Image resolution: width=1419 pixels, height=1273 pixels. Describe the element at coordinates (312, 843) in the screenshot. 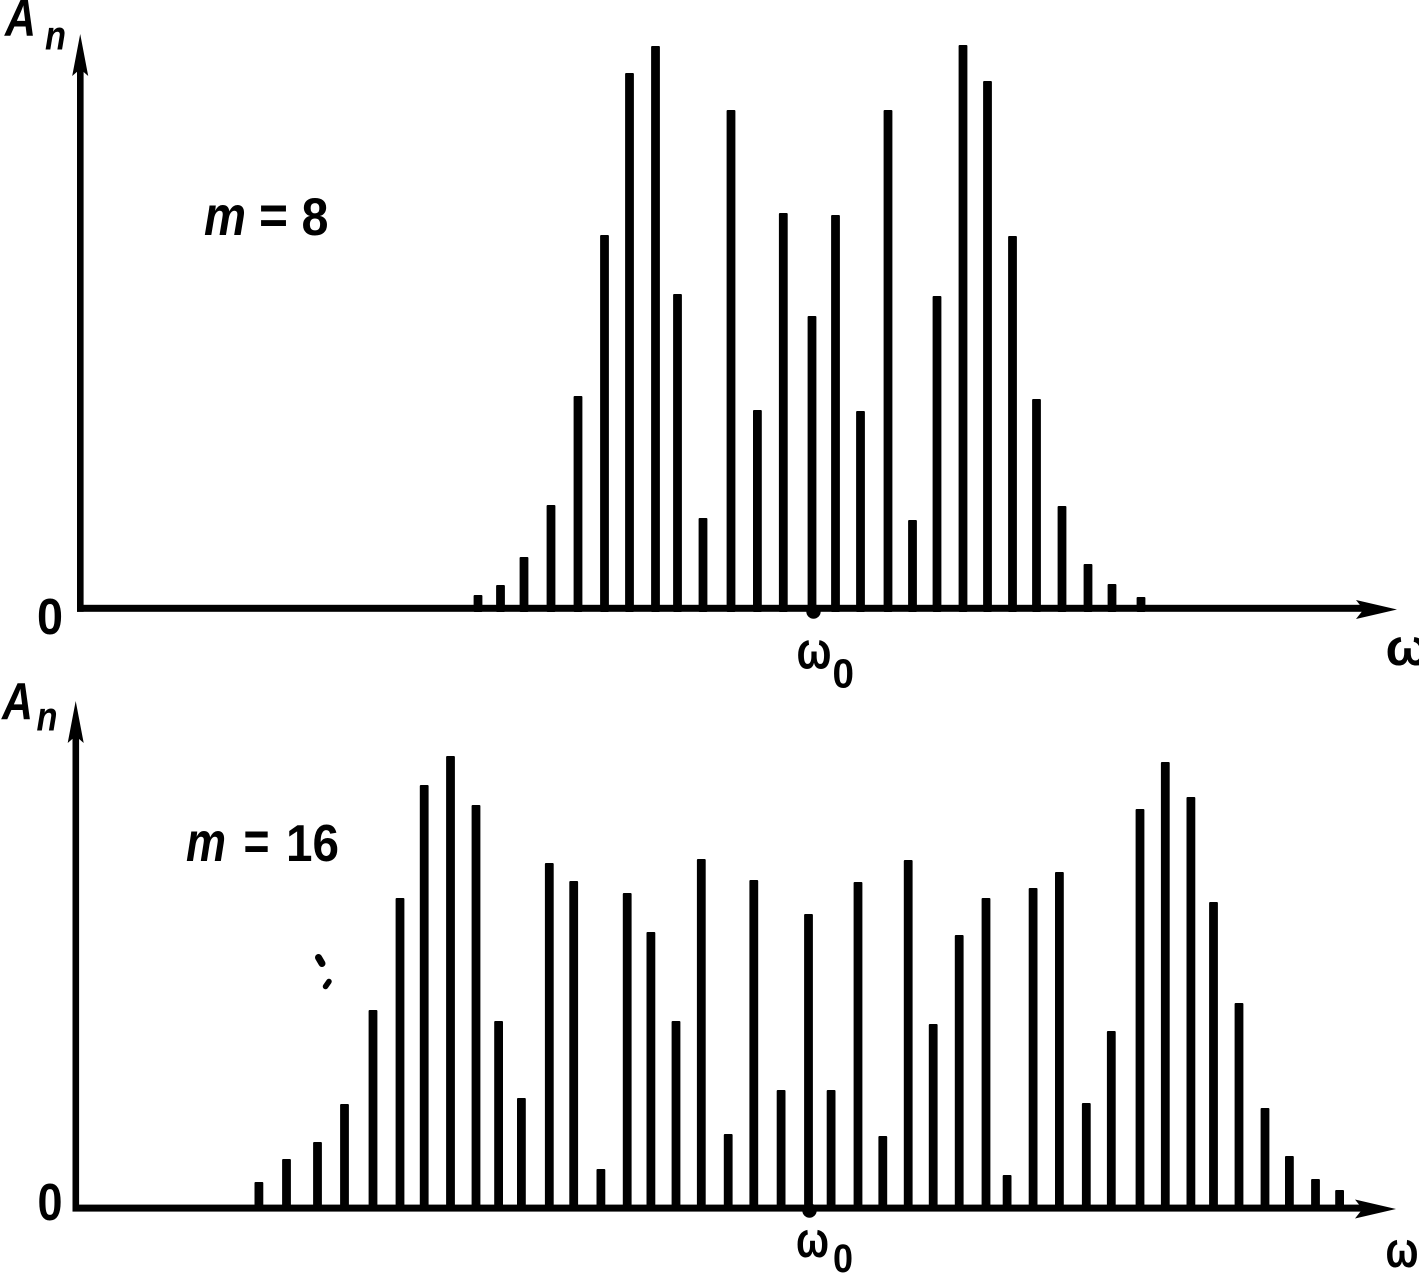

I see `svg-text: 16` at that location.